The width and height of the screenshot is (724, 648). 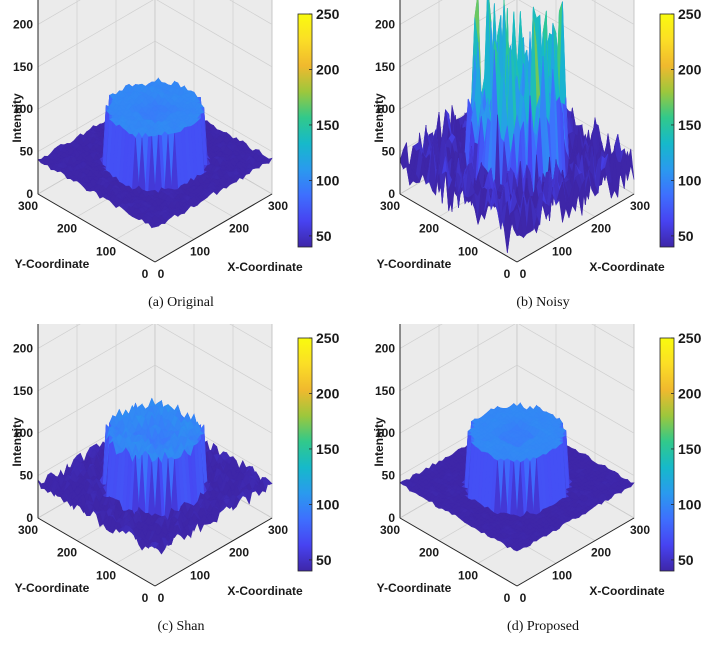 What do you see at coordinates (542, 302) in the screenshot?
I see `panel-caption: (b) Noisy` at bounding box center [542, 302].